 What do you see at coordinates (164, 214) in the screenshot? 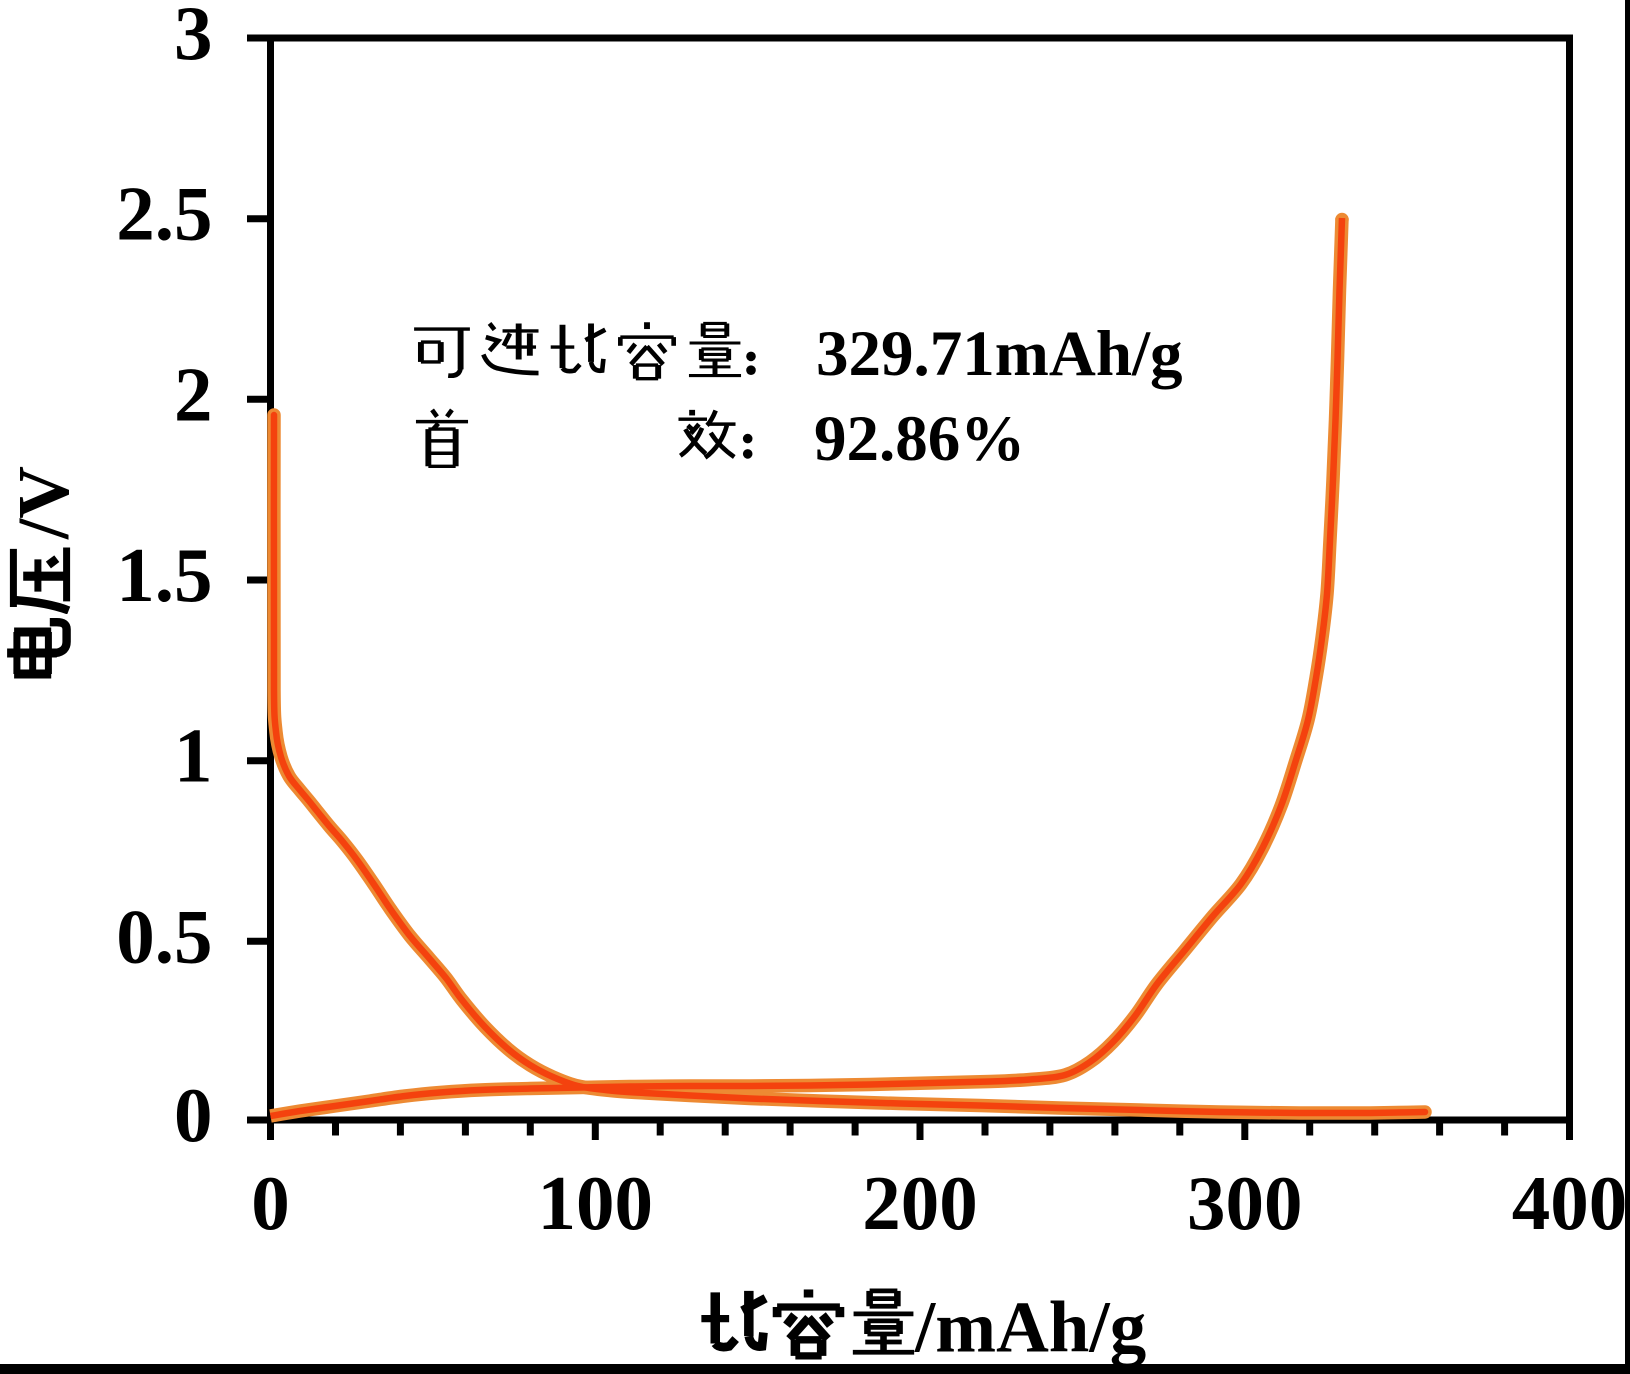
I see `svg-text: 2.5` at bounding box center [164, 214].